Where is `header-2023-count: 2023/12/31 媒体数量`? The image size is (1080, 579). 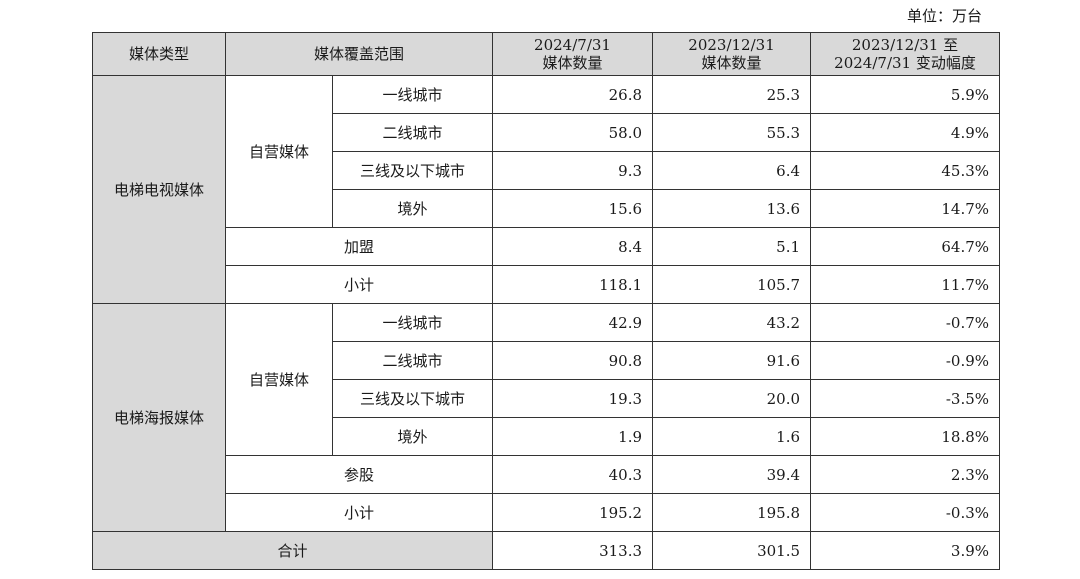
header-2023-count: 2023/12/31 媒体数量 is located at coordinates (732, 54).